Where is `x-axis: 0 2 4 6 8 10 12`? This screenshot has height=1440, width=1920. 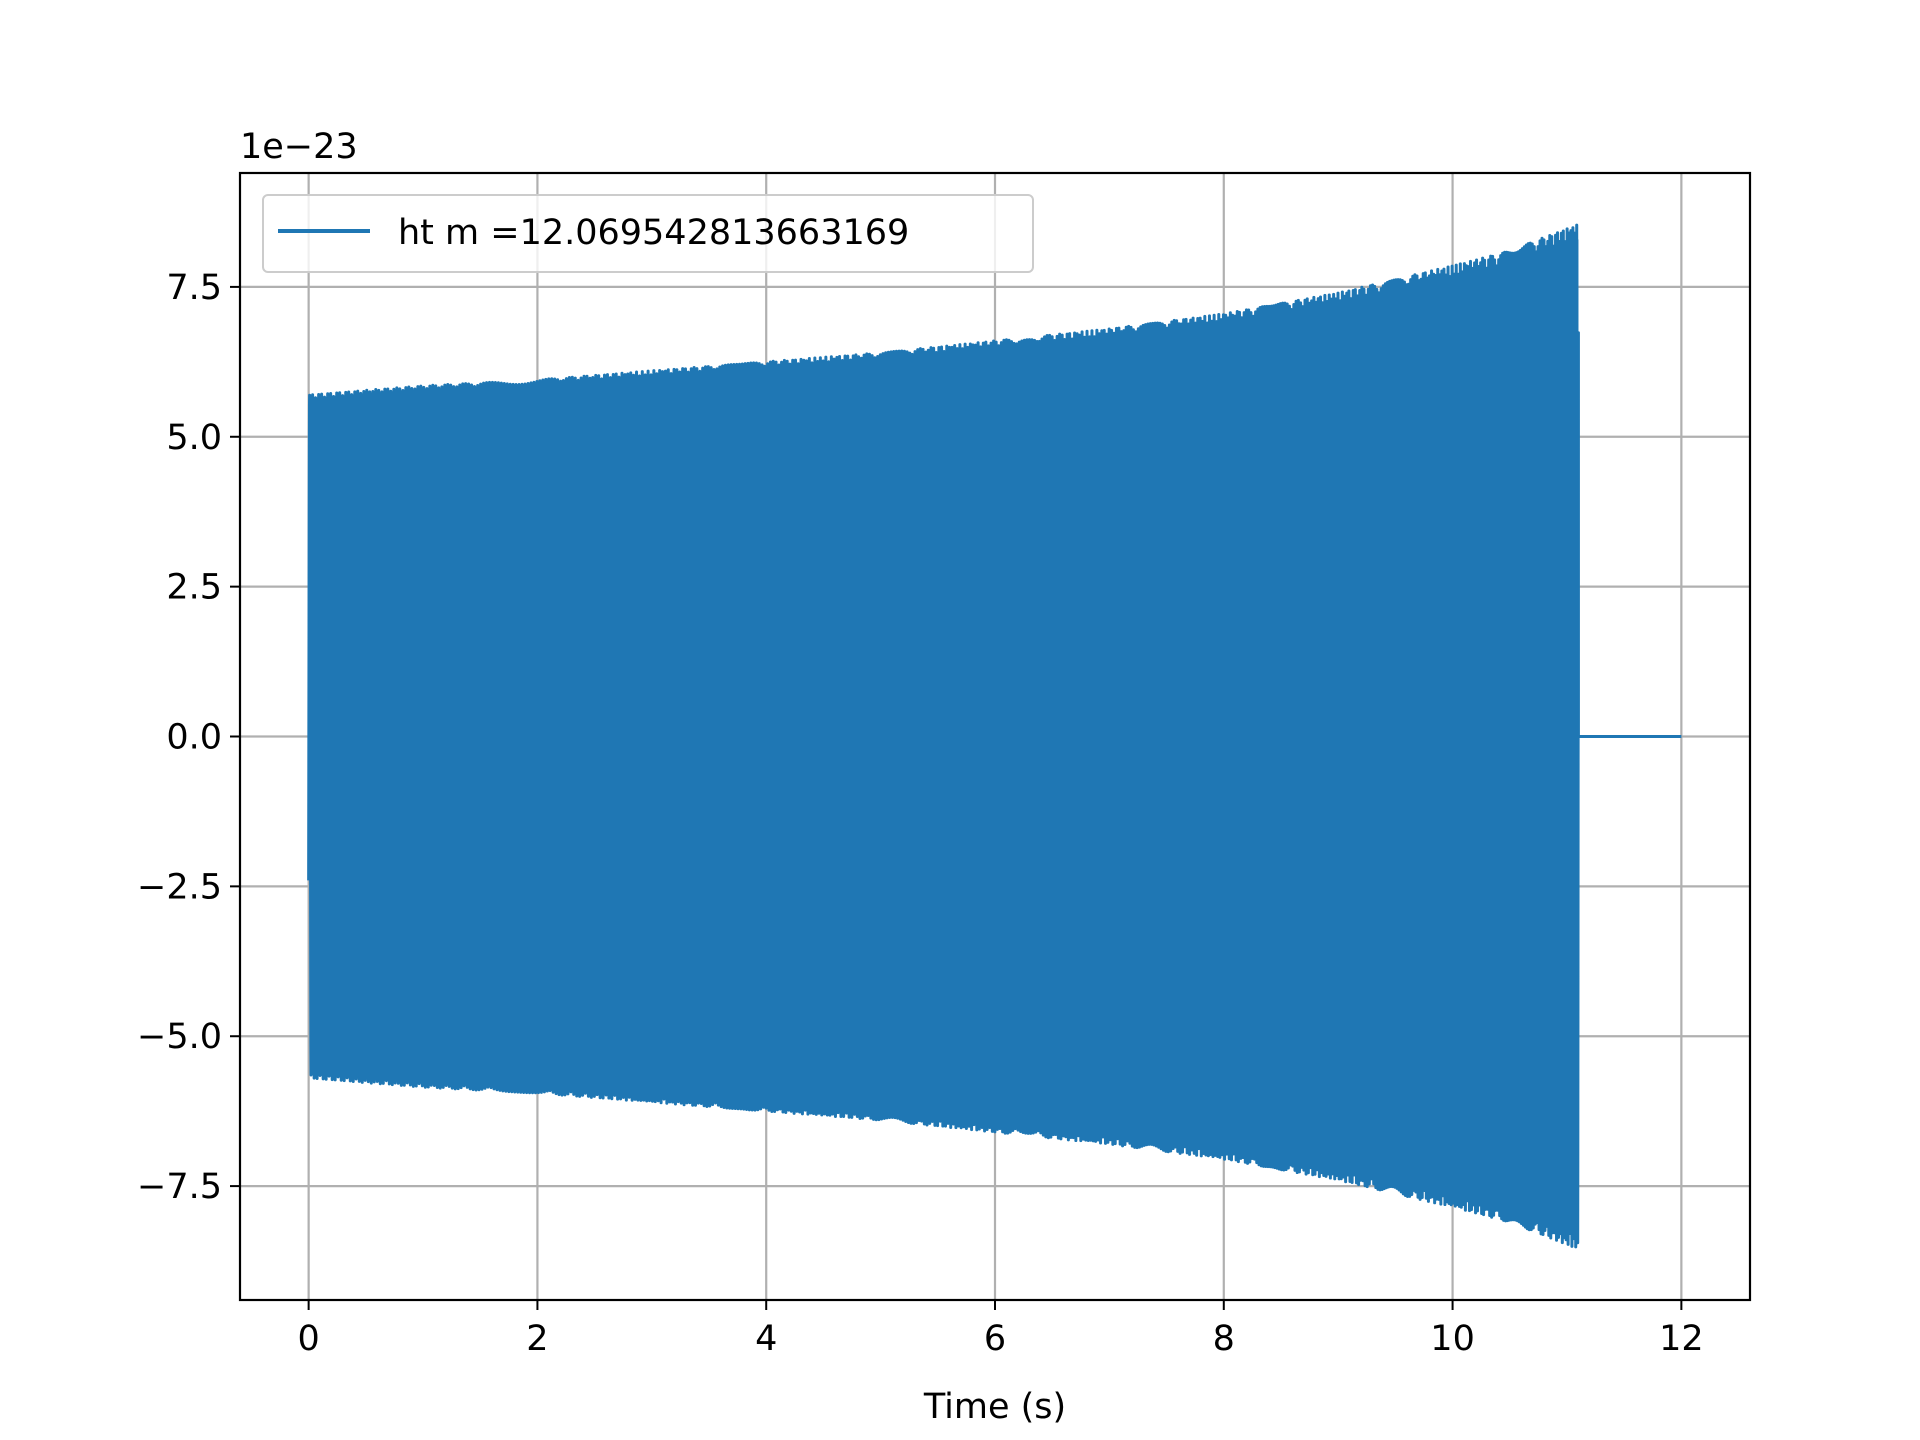 x-axis: 0 2 4 6 8 10 12 is located at coordinates (1000, 1329).